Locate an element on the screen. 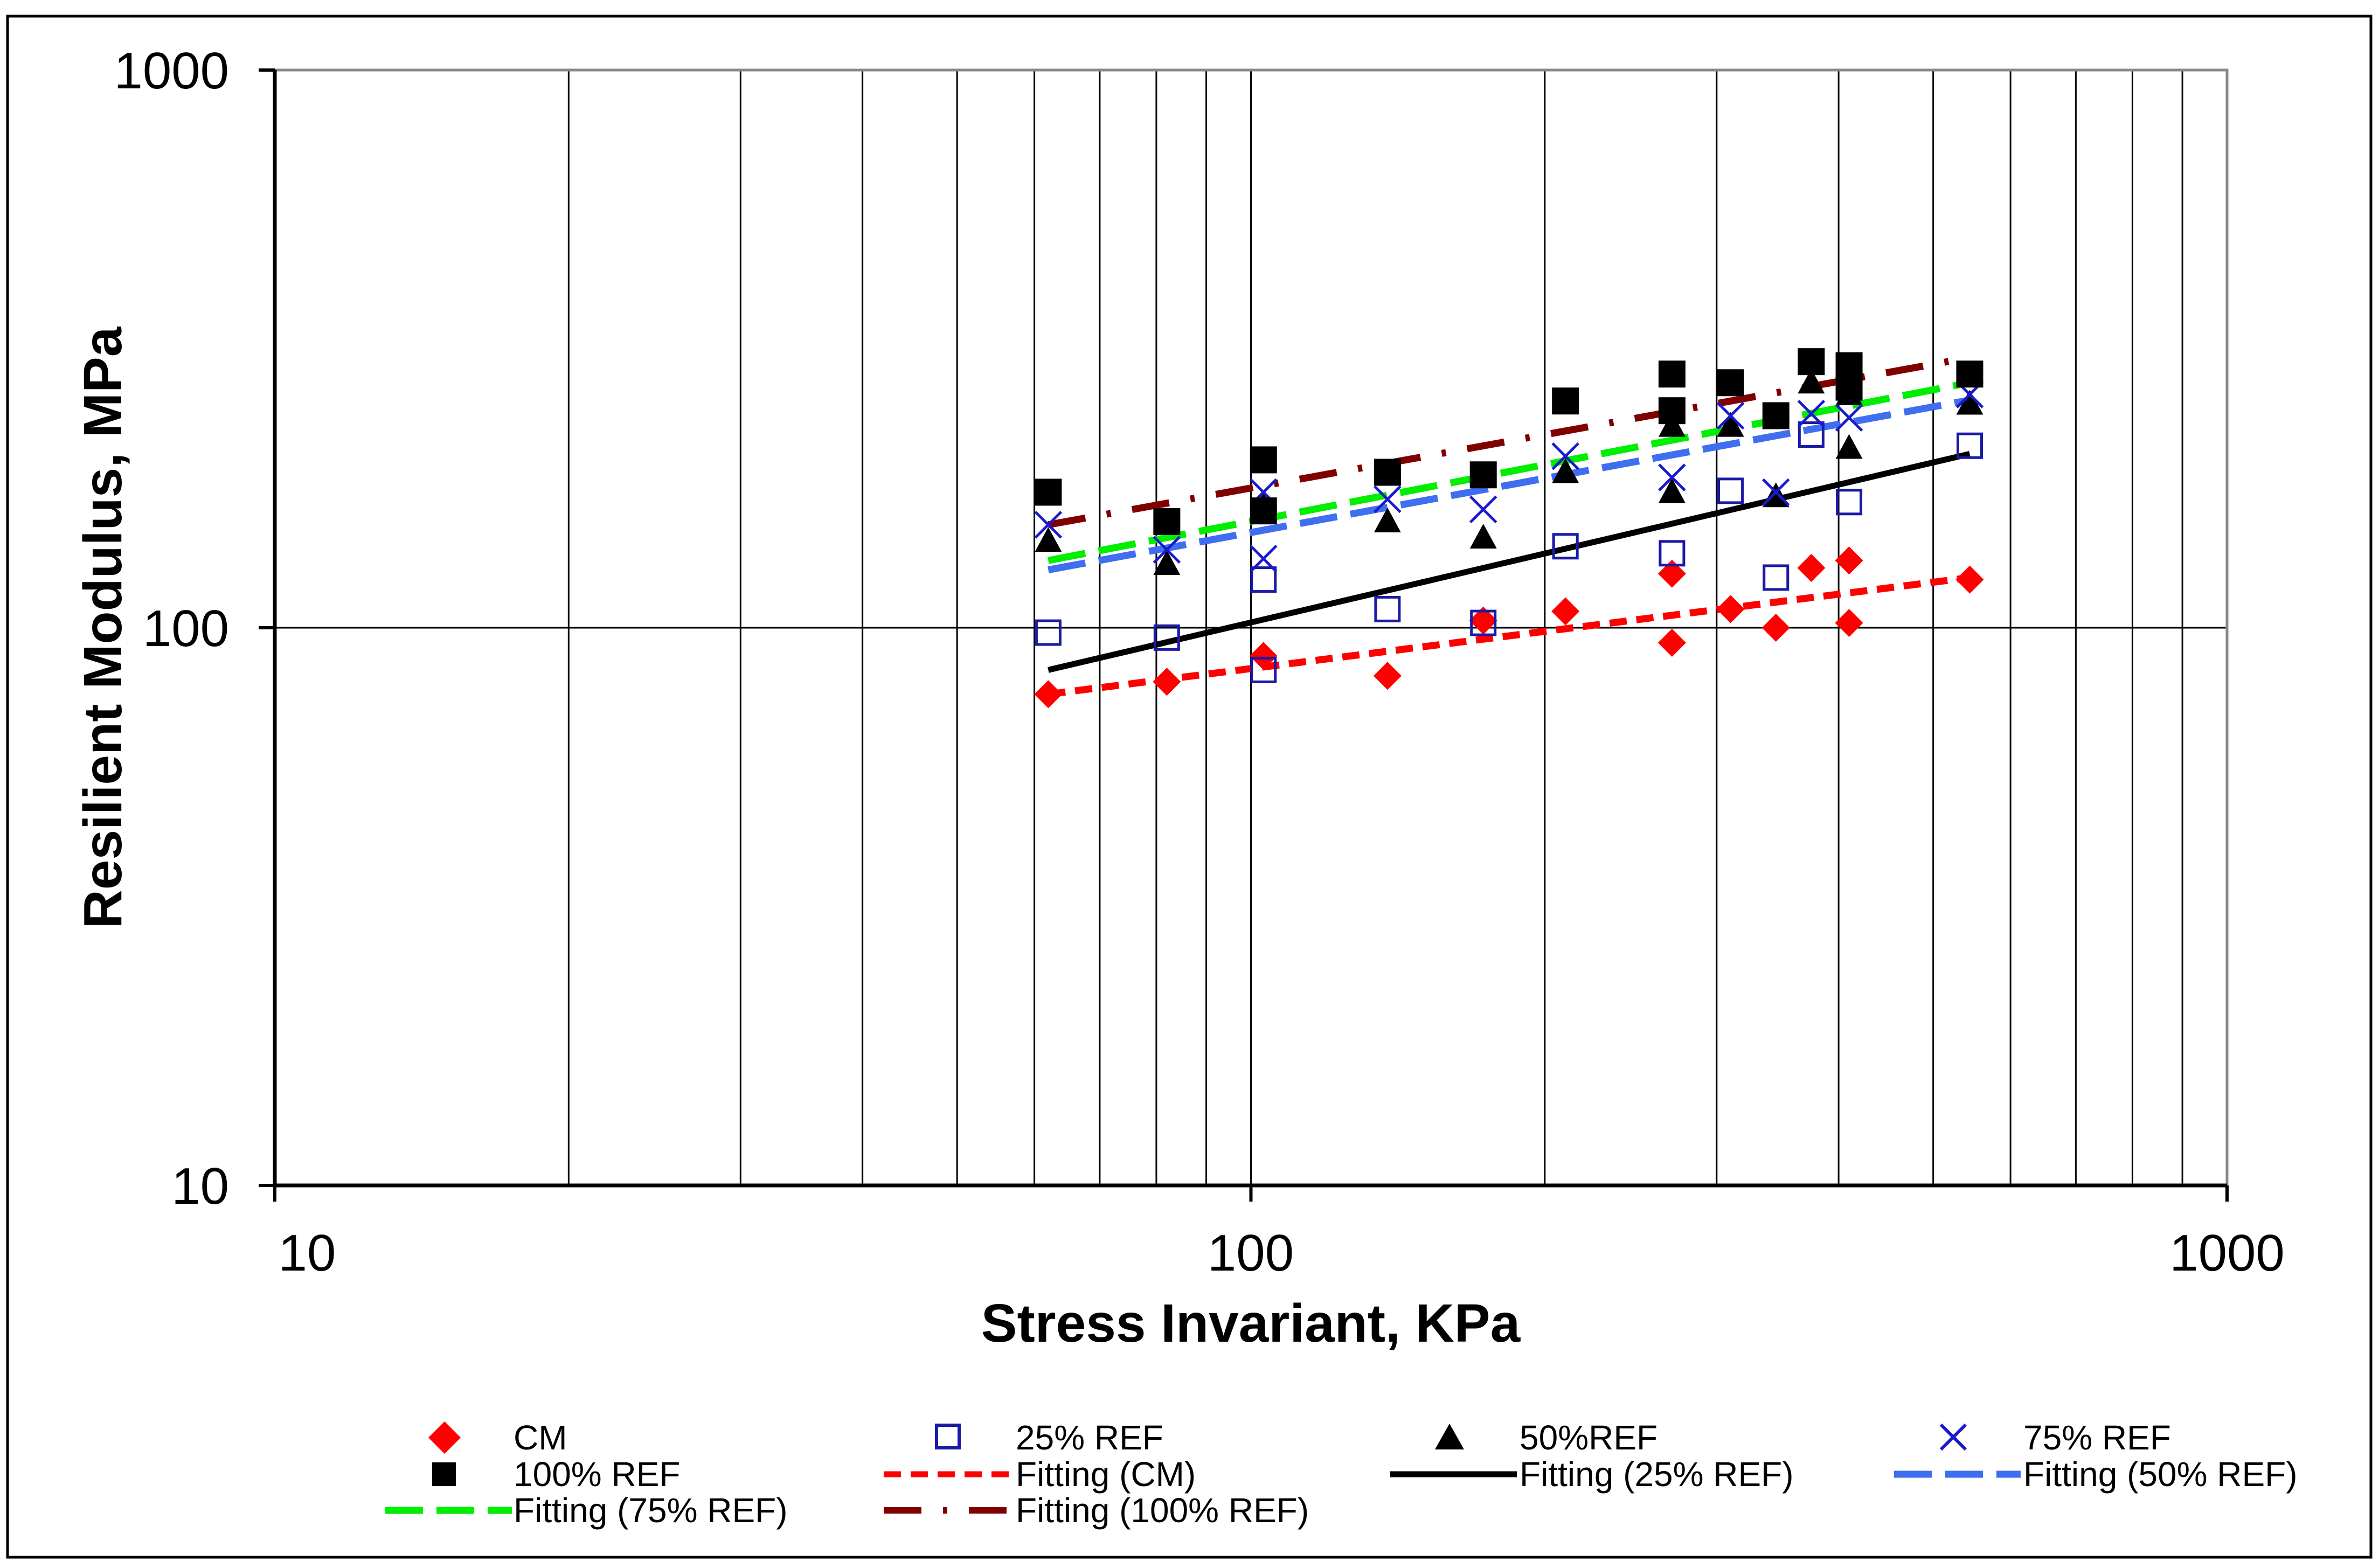  legend-entry-fitting-75-ref: Fitting (75% REF) is located at coordinates (586, 1510).